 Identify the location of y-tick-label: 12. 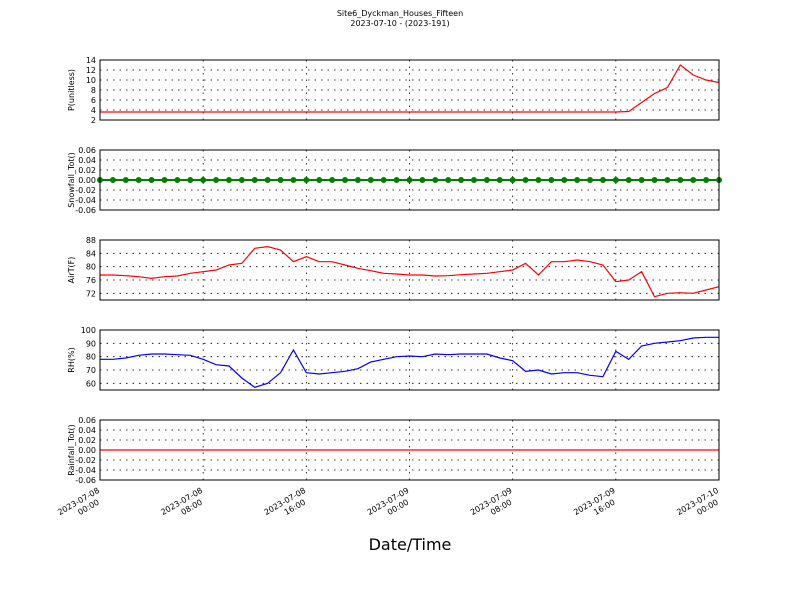
(91, 70).